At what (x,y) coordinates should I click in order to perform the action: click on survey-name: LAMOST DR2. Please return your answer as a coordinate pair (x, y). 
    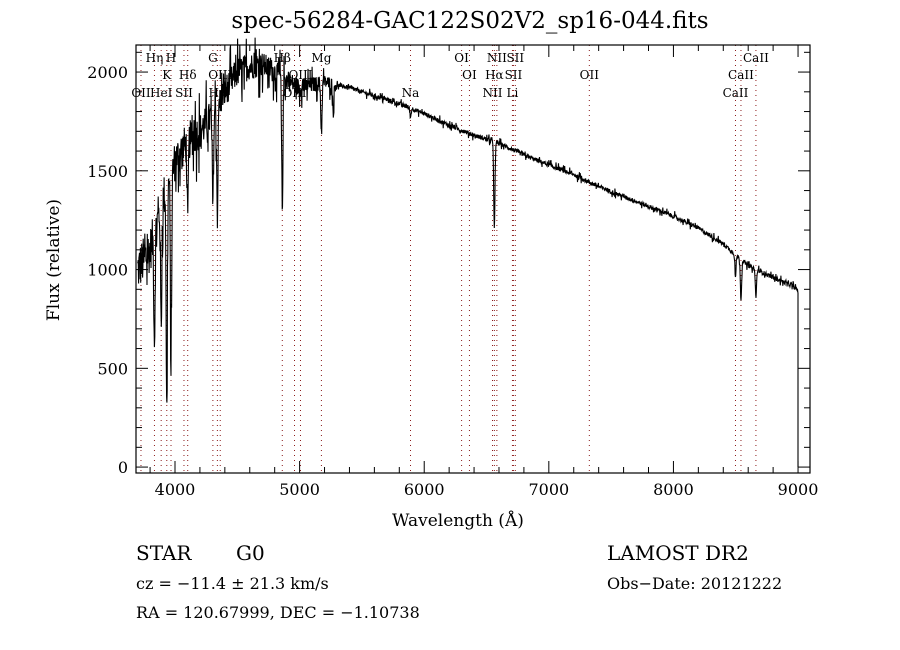
    Looking at the image, I should click on (678, 553).